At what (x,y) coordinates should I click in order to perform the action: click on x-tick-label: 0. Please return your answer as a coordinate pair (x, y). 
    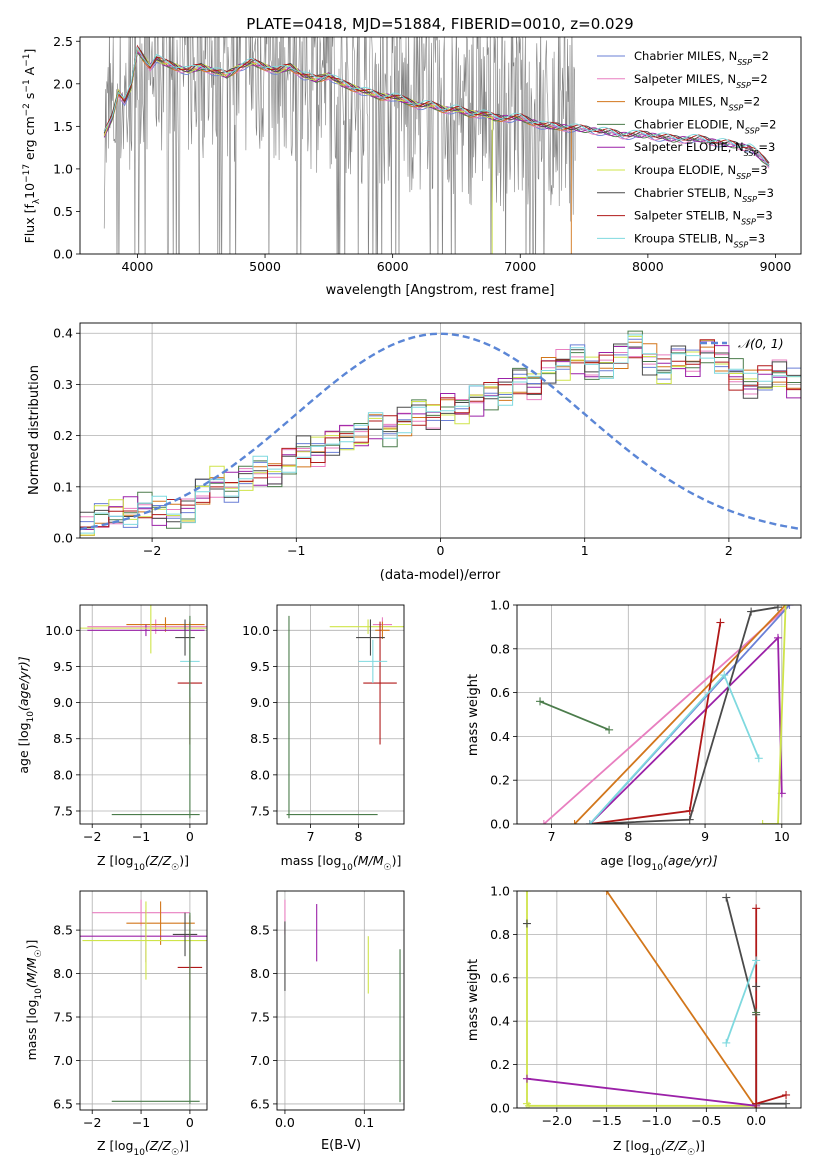
    Looking at the image, I should click on (441, 550).